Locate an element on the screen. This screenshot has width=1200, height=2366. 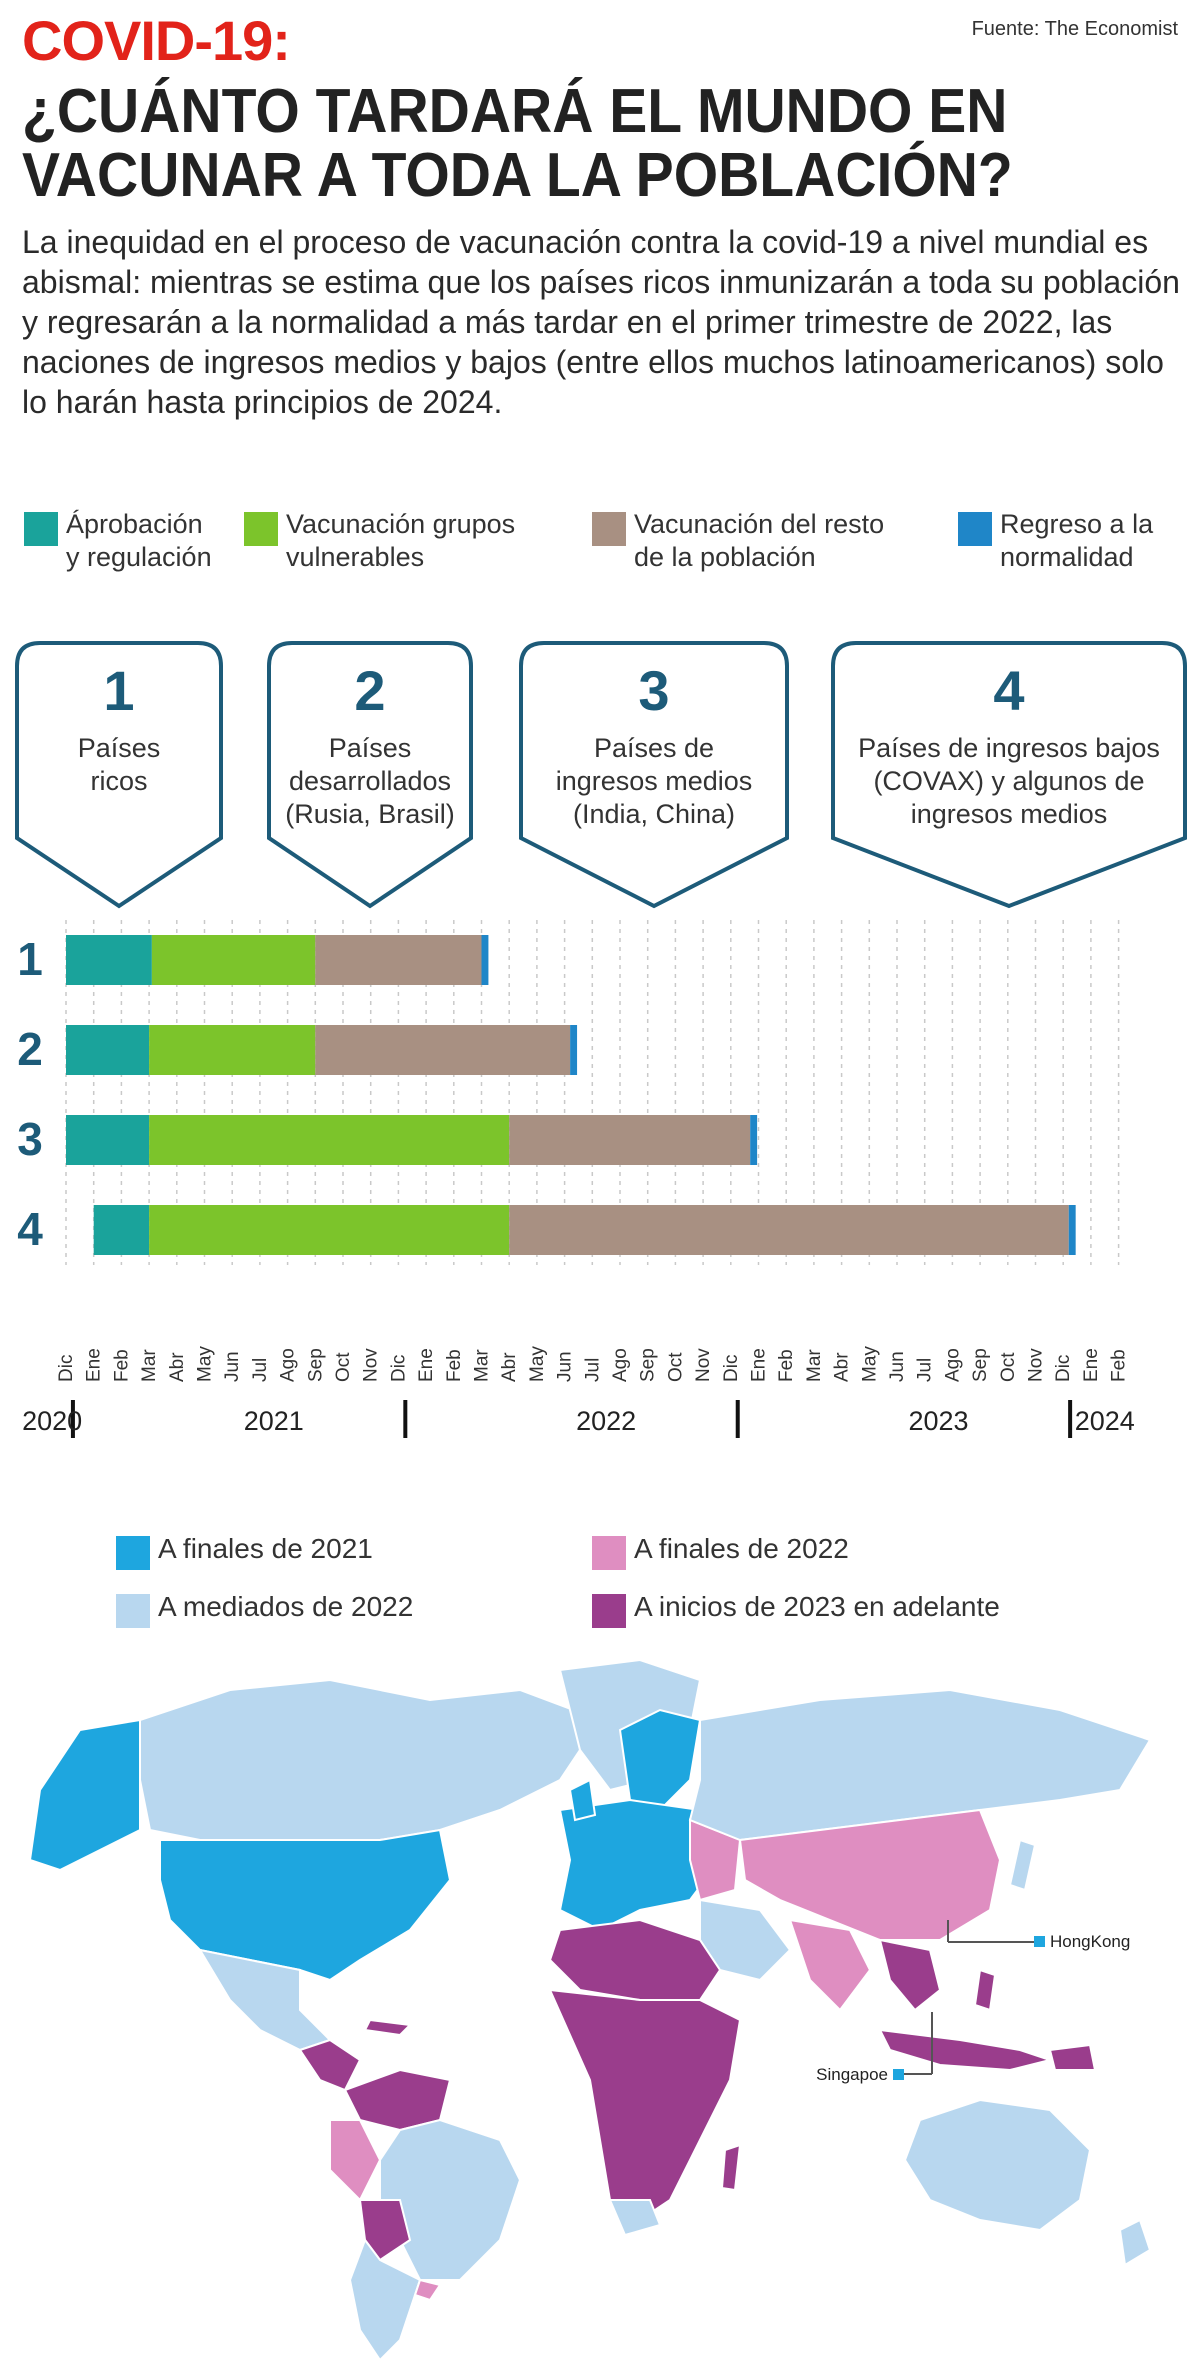
year-label: 2021 is located at coordinates (274, 1421).